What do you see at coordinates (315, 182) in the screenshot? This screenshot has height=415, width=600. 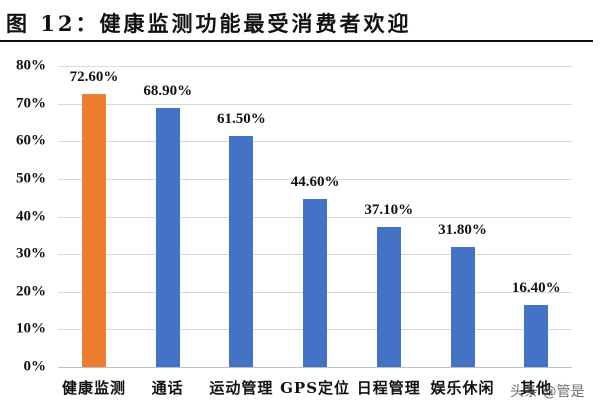 I see `bar-value-label: 44.60%` at bounding box center [315, 182].